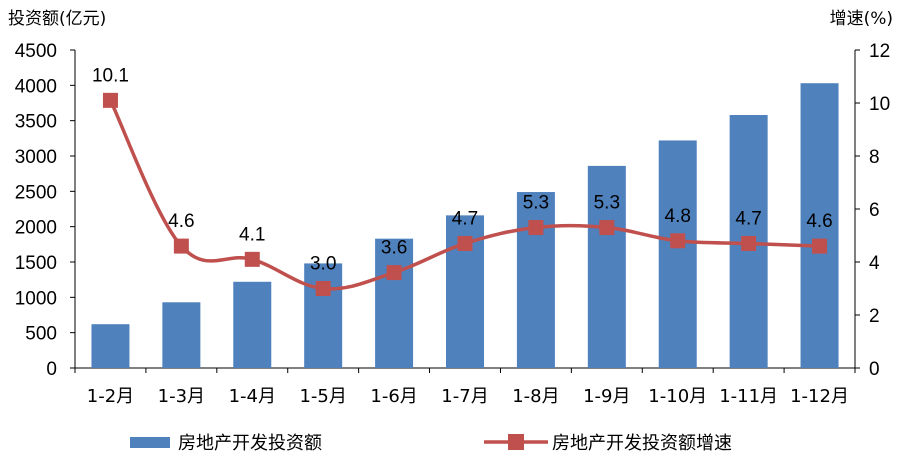  Describe the element at coordinates (36, 122) in the screenshot. I see `left-tick-label: 3500` at that location.